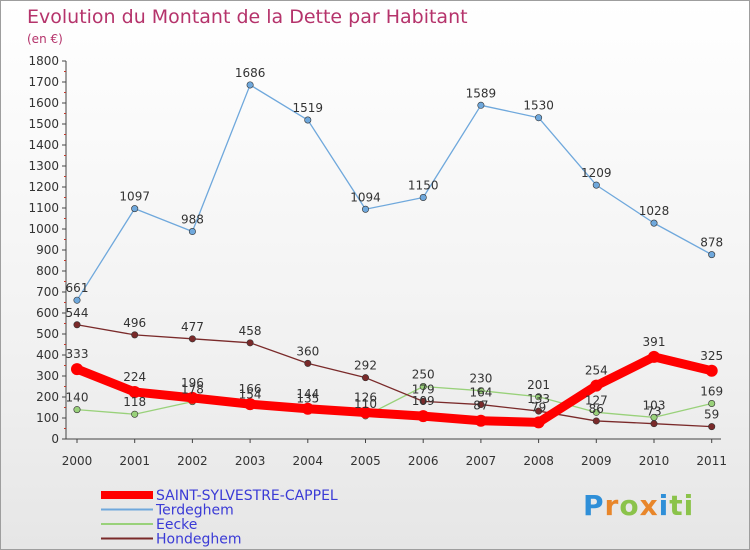 This screenshot has height=550, width=750. Describe the element at coordinates (250, 395) in the screenshot. I see `data-label: 154` at that location.